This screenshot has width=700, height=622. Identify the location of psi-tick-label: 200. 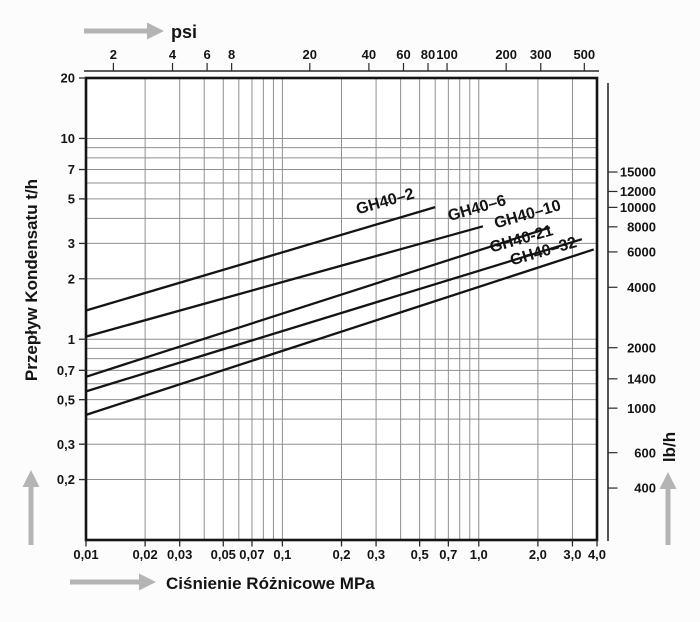
(506, 54).